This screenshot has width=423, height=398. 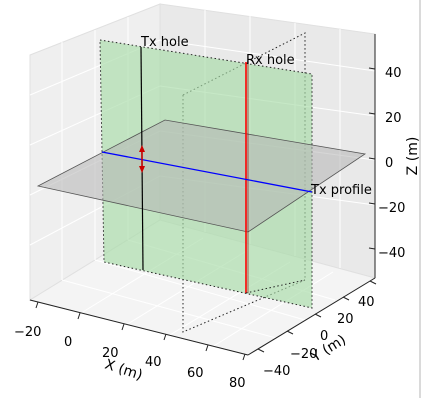 What do you see at coordinates (311, 316) in the screenshot?
I see `y-axis-line` at bounding box center [311, 316].